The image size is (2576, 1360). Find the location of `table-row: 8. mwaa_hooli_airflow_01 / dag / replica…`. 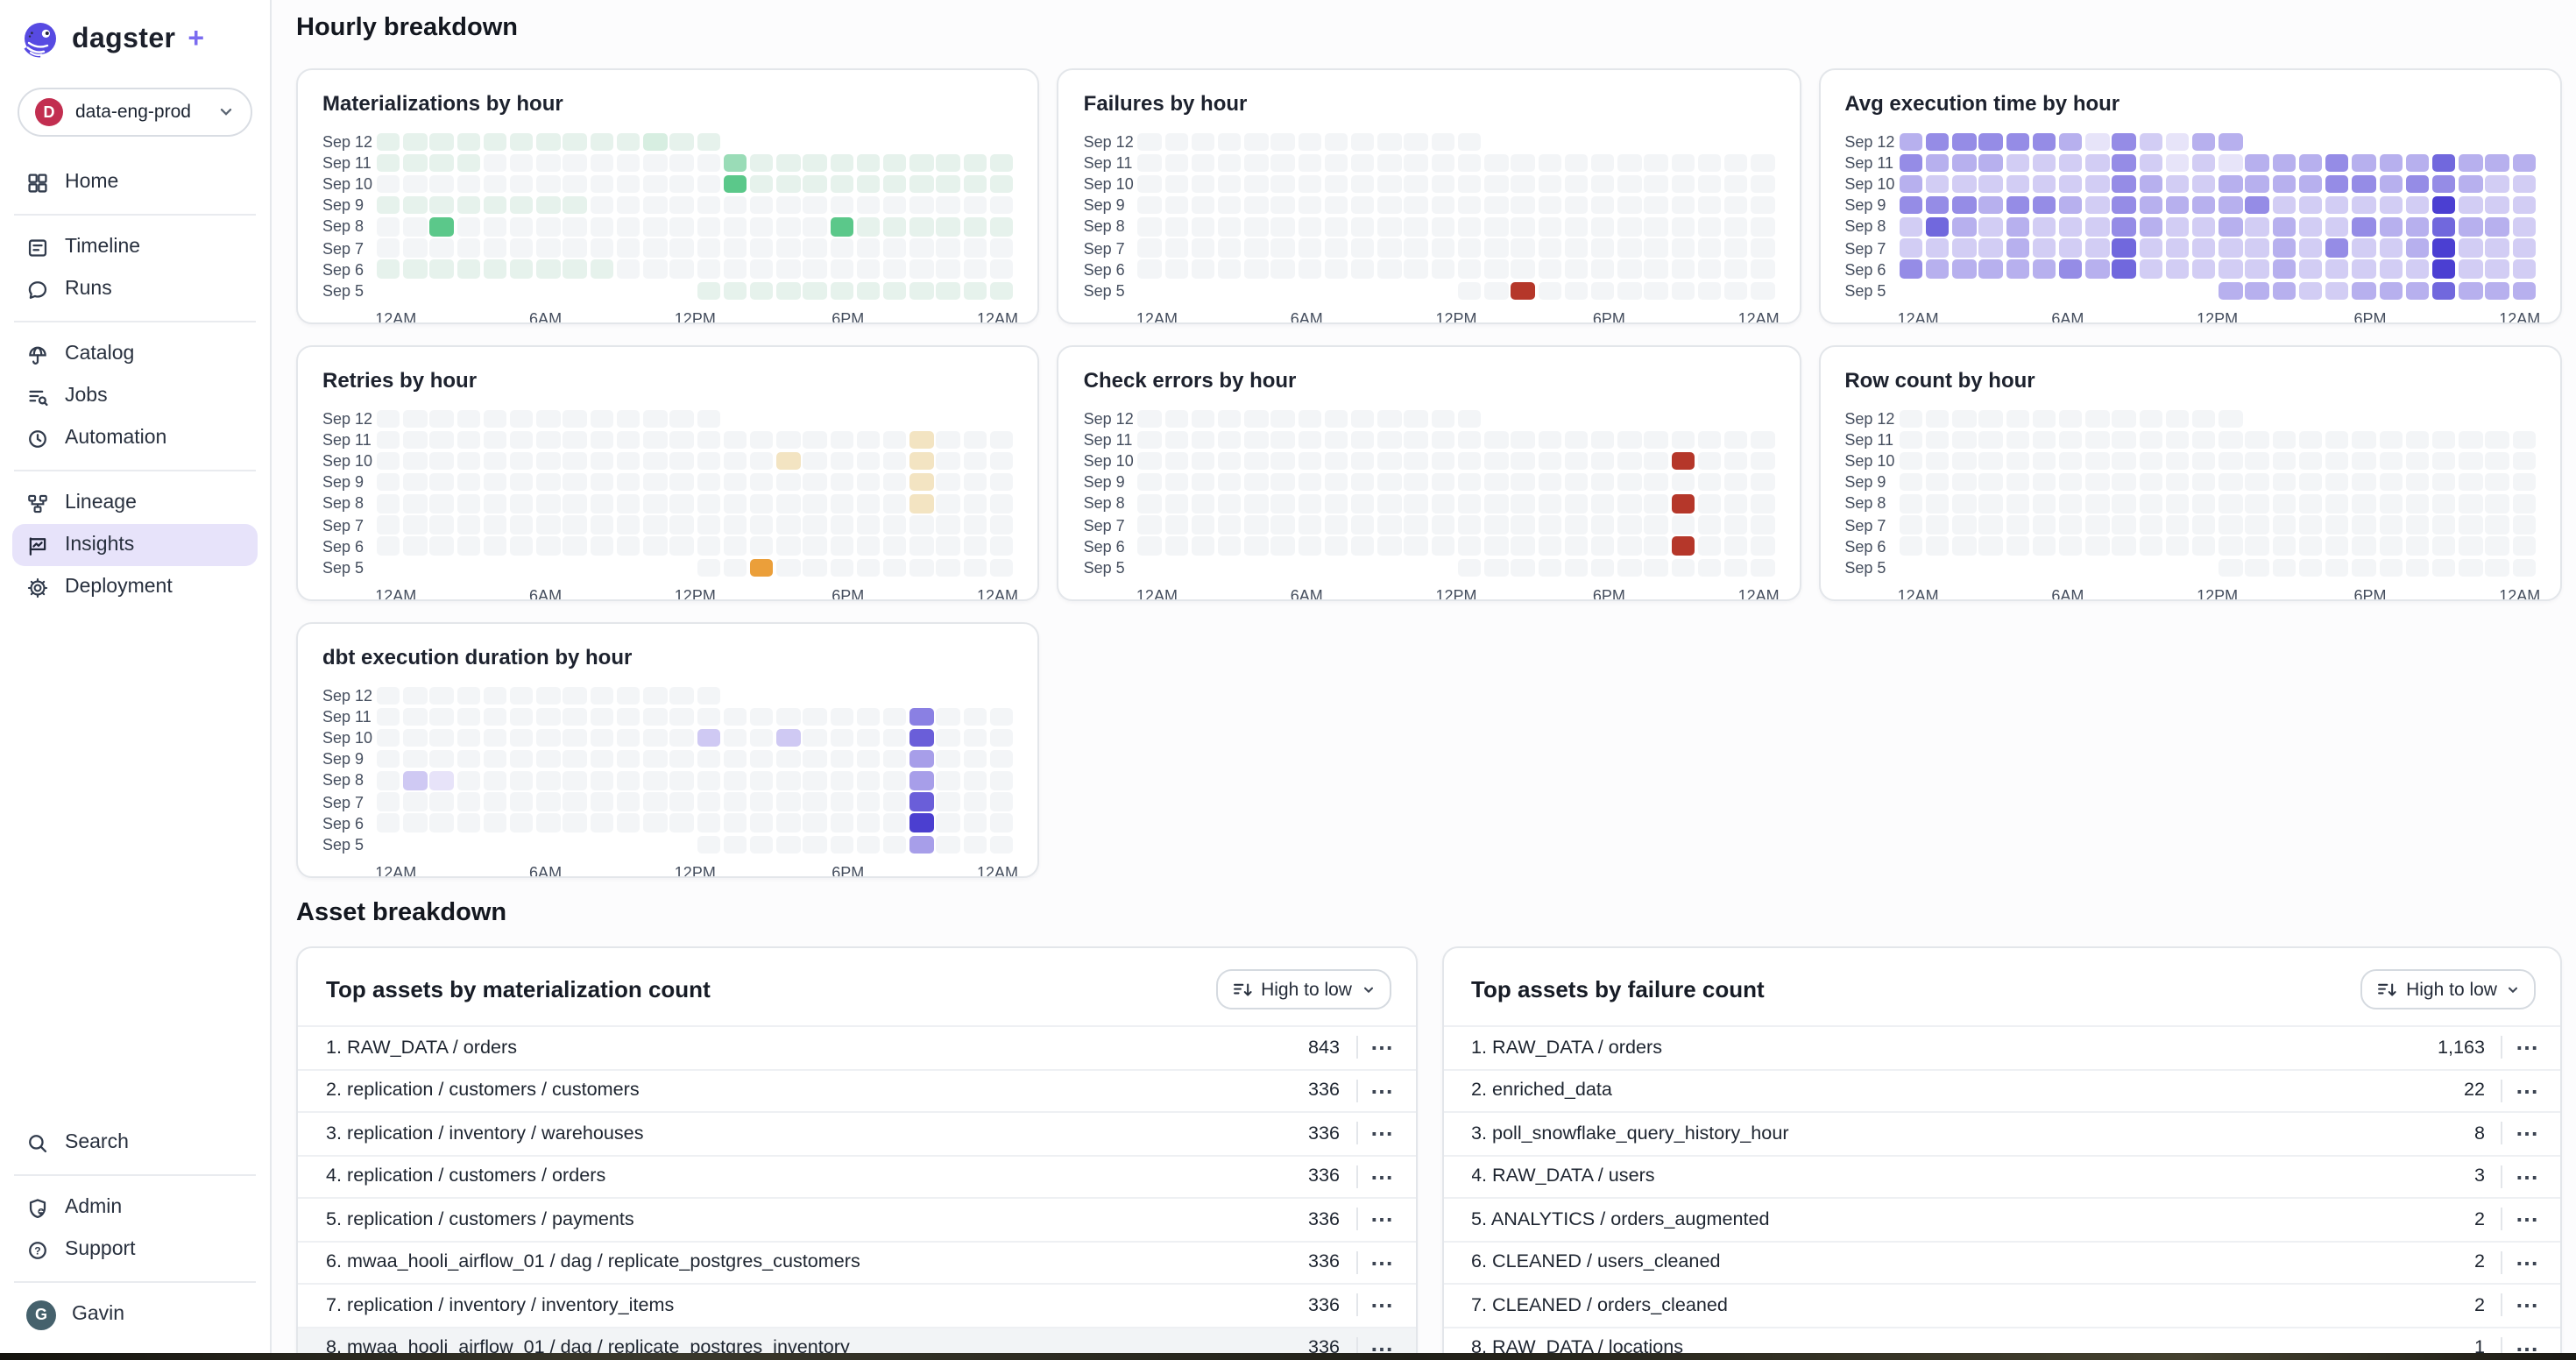

table-row: 8. mwaa_hooli_airflow_01 / dag / replica… is located at coordinates (856, 1339).